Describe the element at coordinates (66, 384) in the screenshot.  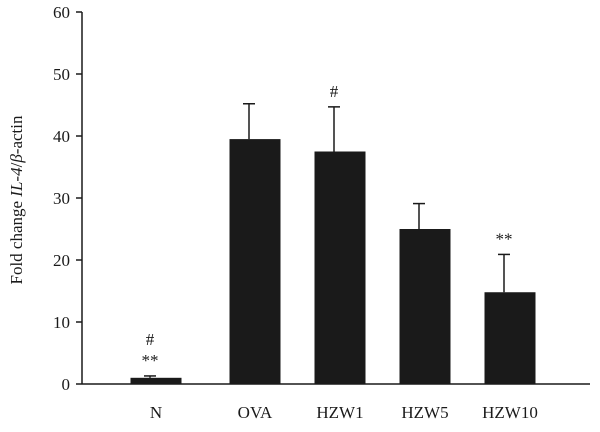
I see `y-tick-label: 0` at that location.